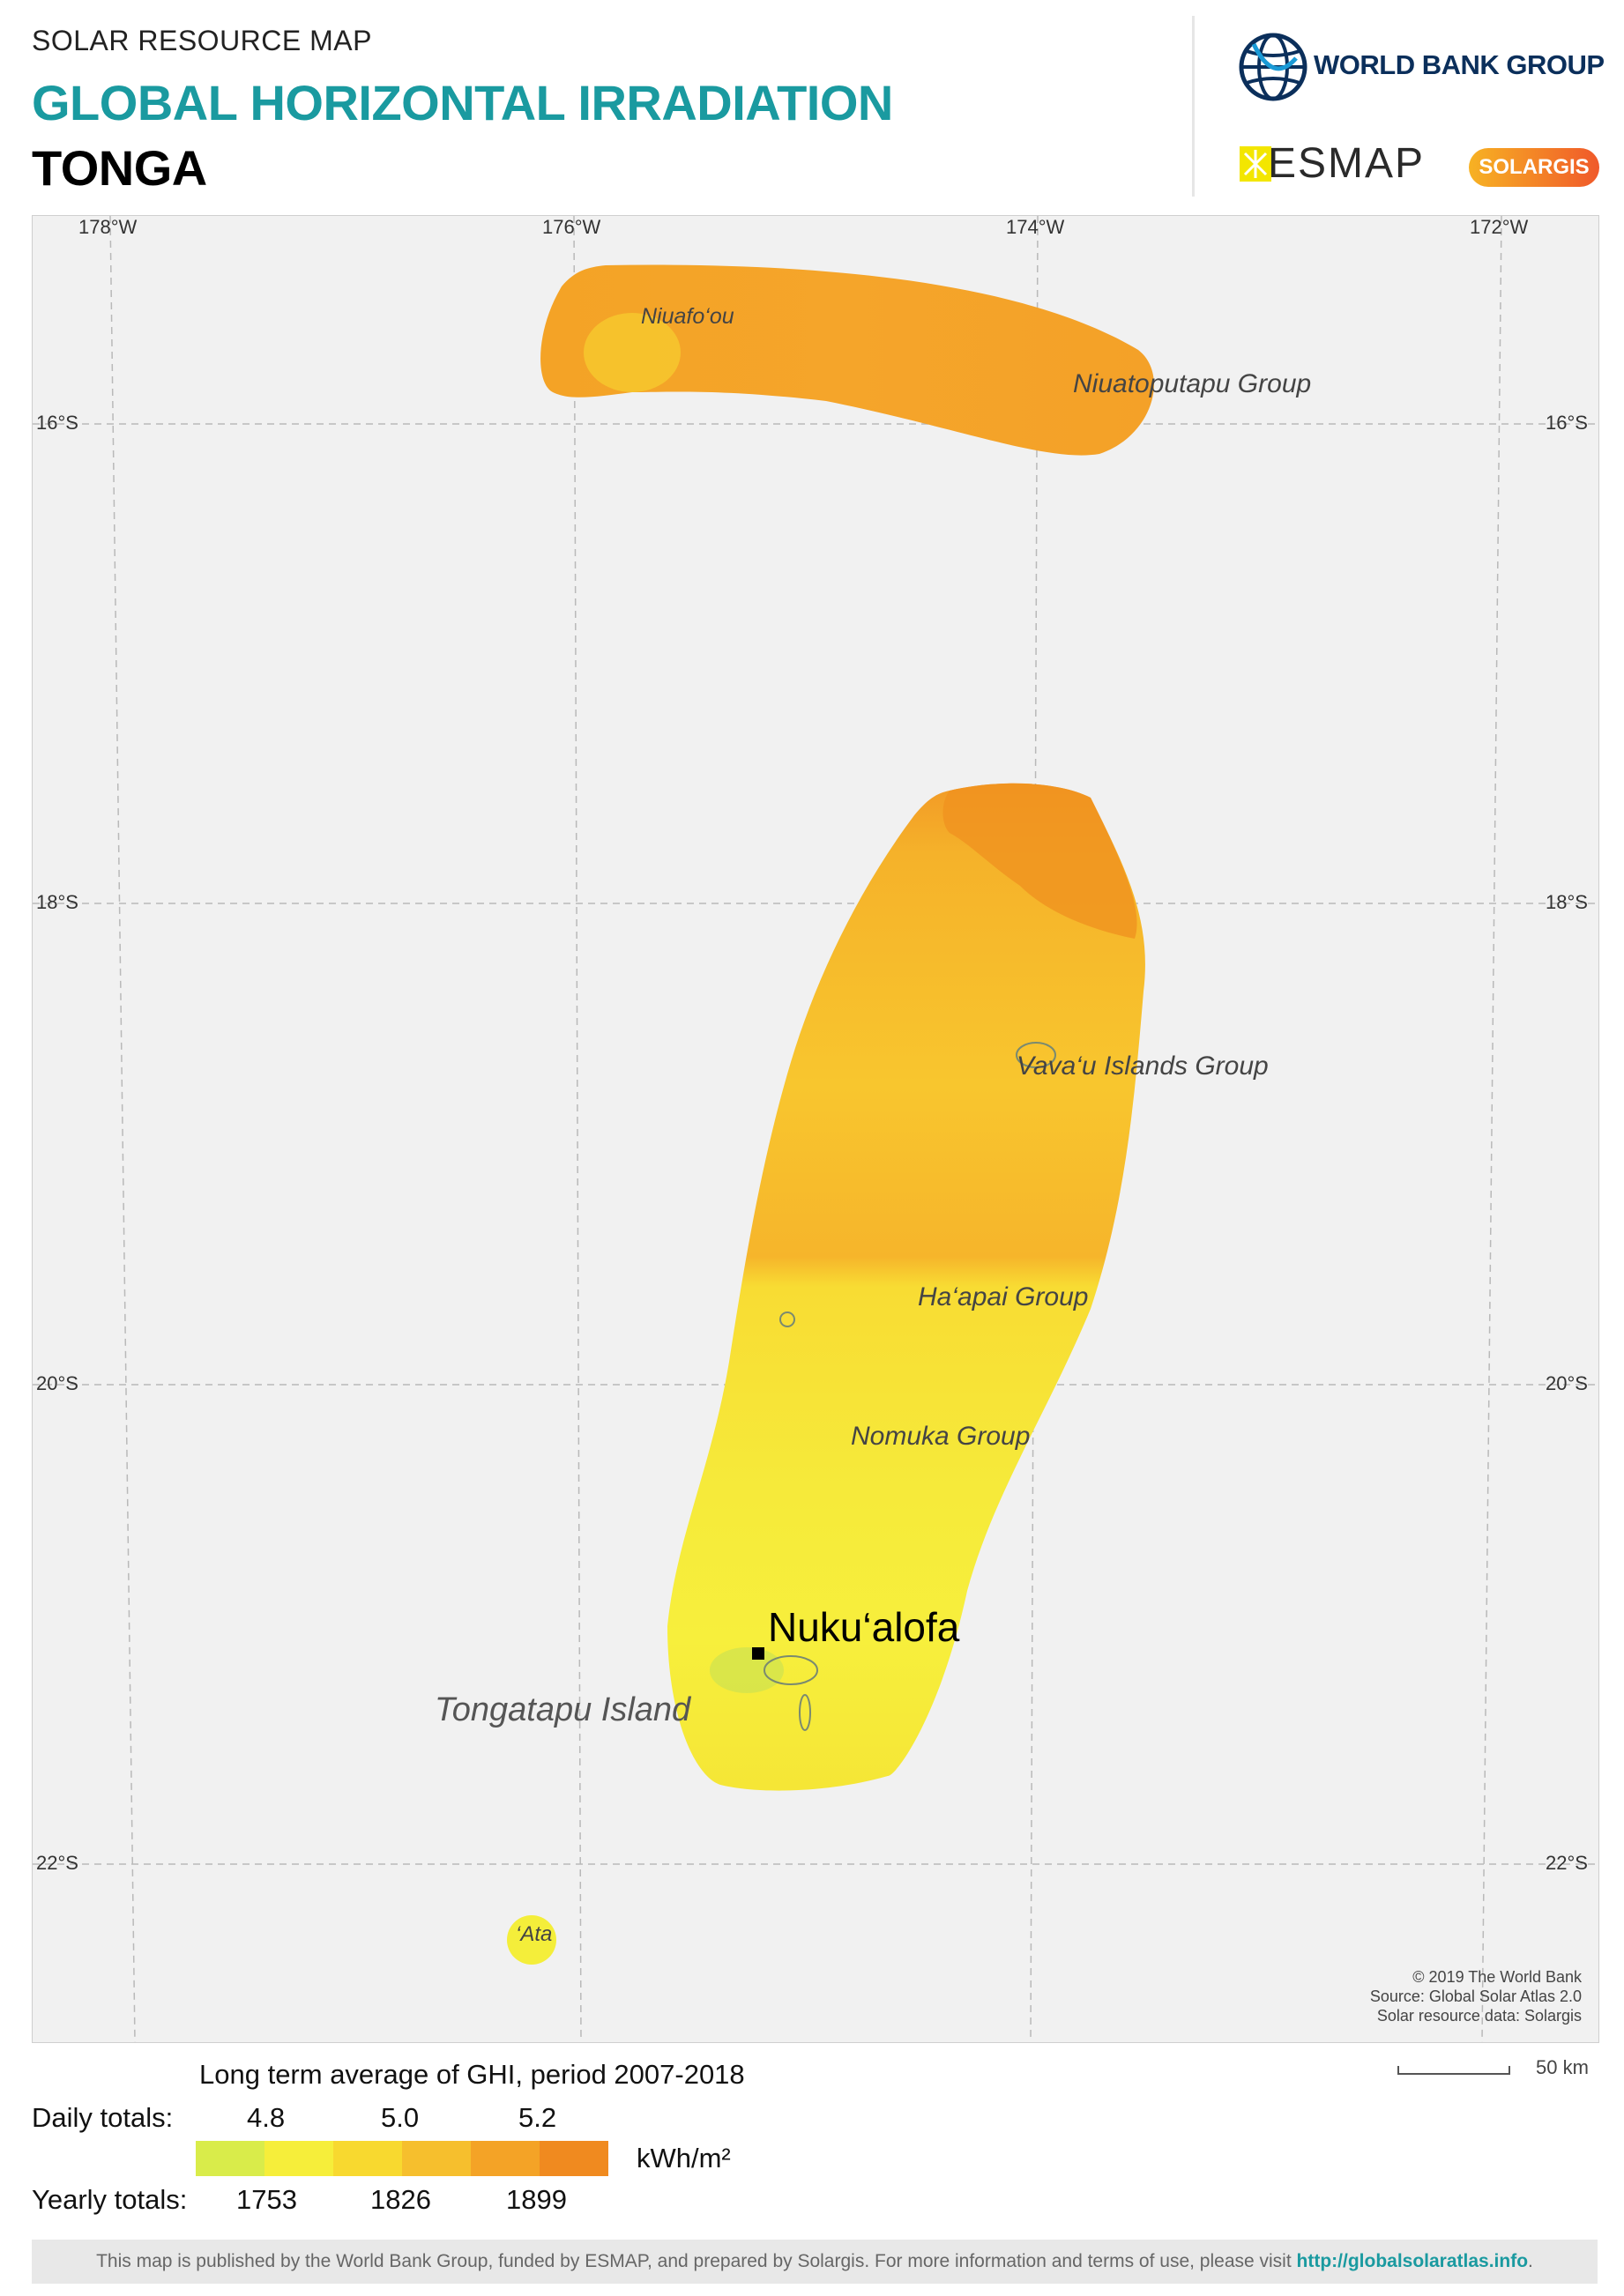 Image resolution: width=1624 pixels, height=2296 pixels. I want to click on legend-daily-value: 5.2, so click(537, 2117).